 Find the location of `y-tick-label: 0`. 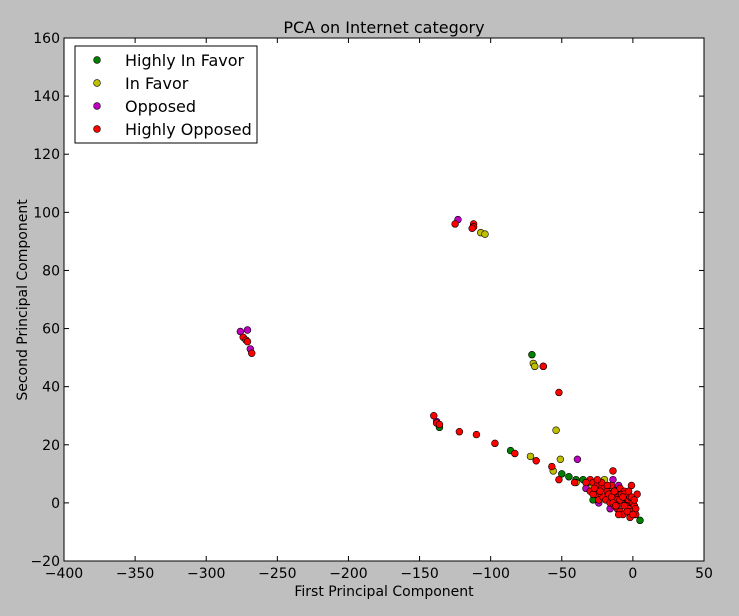

y-tick-label: 0 is located at coordinates (55, 504).